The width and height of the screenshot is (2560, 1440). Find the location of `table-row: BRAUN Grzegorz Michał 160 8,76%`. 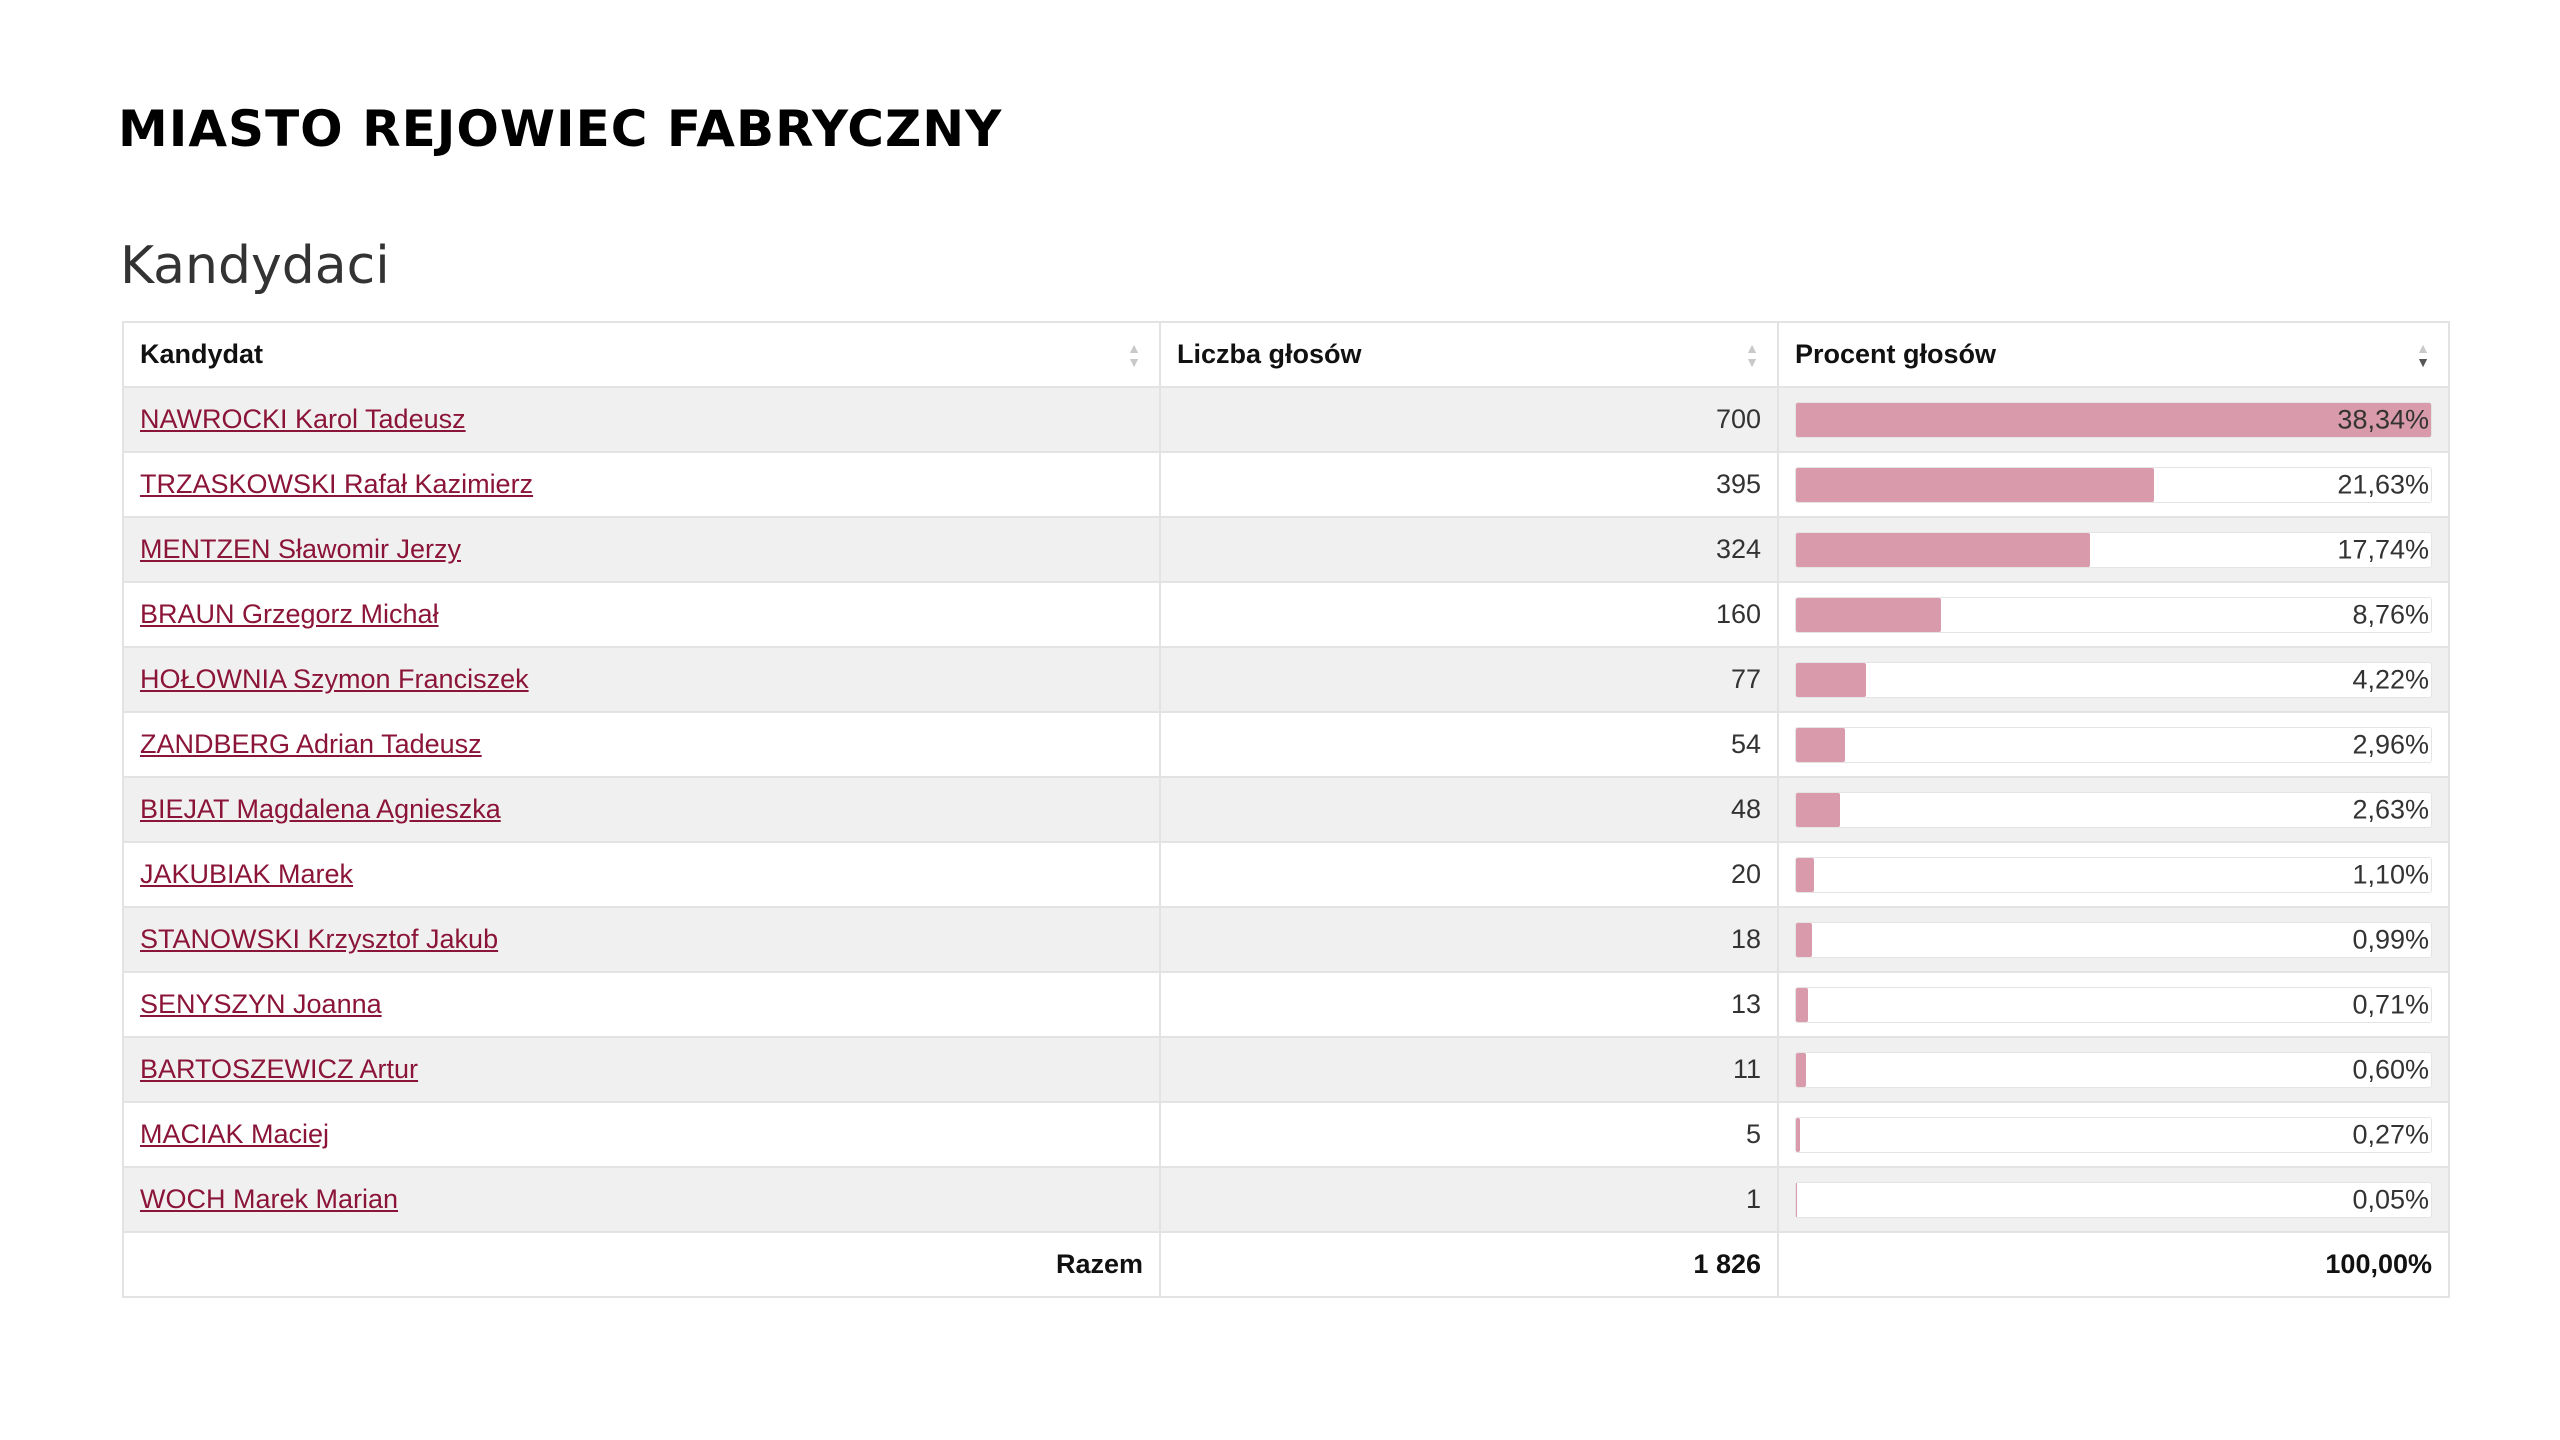

table-row: BRAUN Grzegorz Michał 160 8,76% is located at coordinates (1286, 614).